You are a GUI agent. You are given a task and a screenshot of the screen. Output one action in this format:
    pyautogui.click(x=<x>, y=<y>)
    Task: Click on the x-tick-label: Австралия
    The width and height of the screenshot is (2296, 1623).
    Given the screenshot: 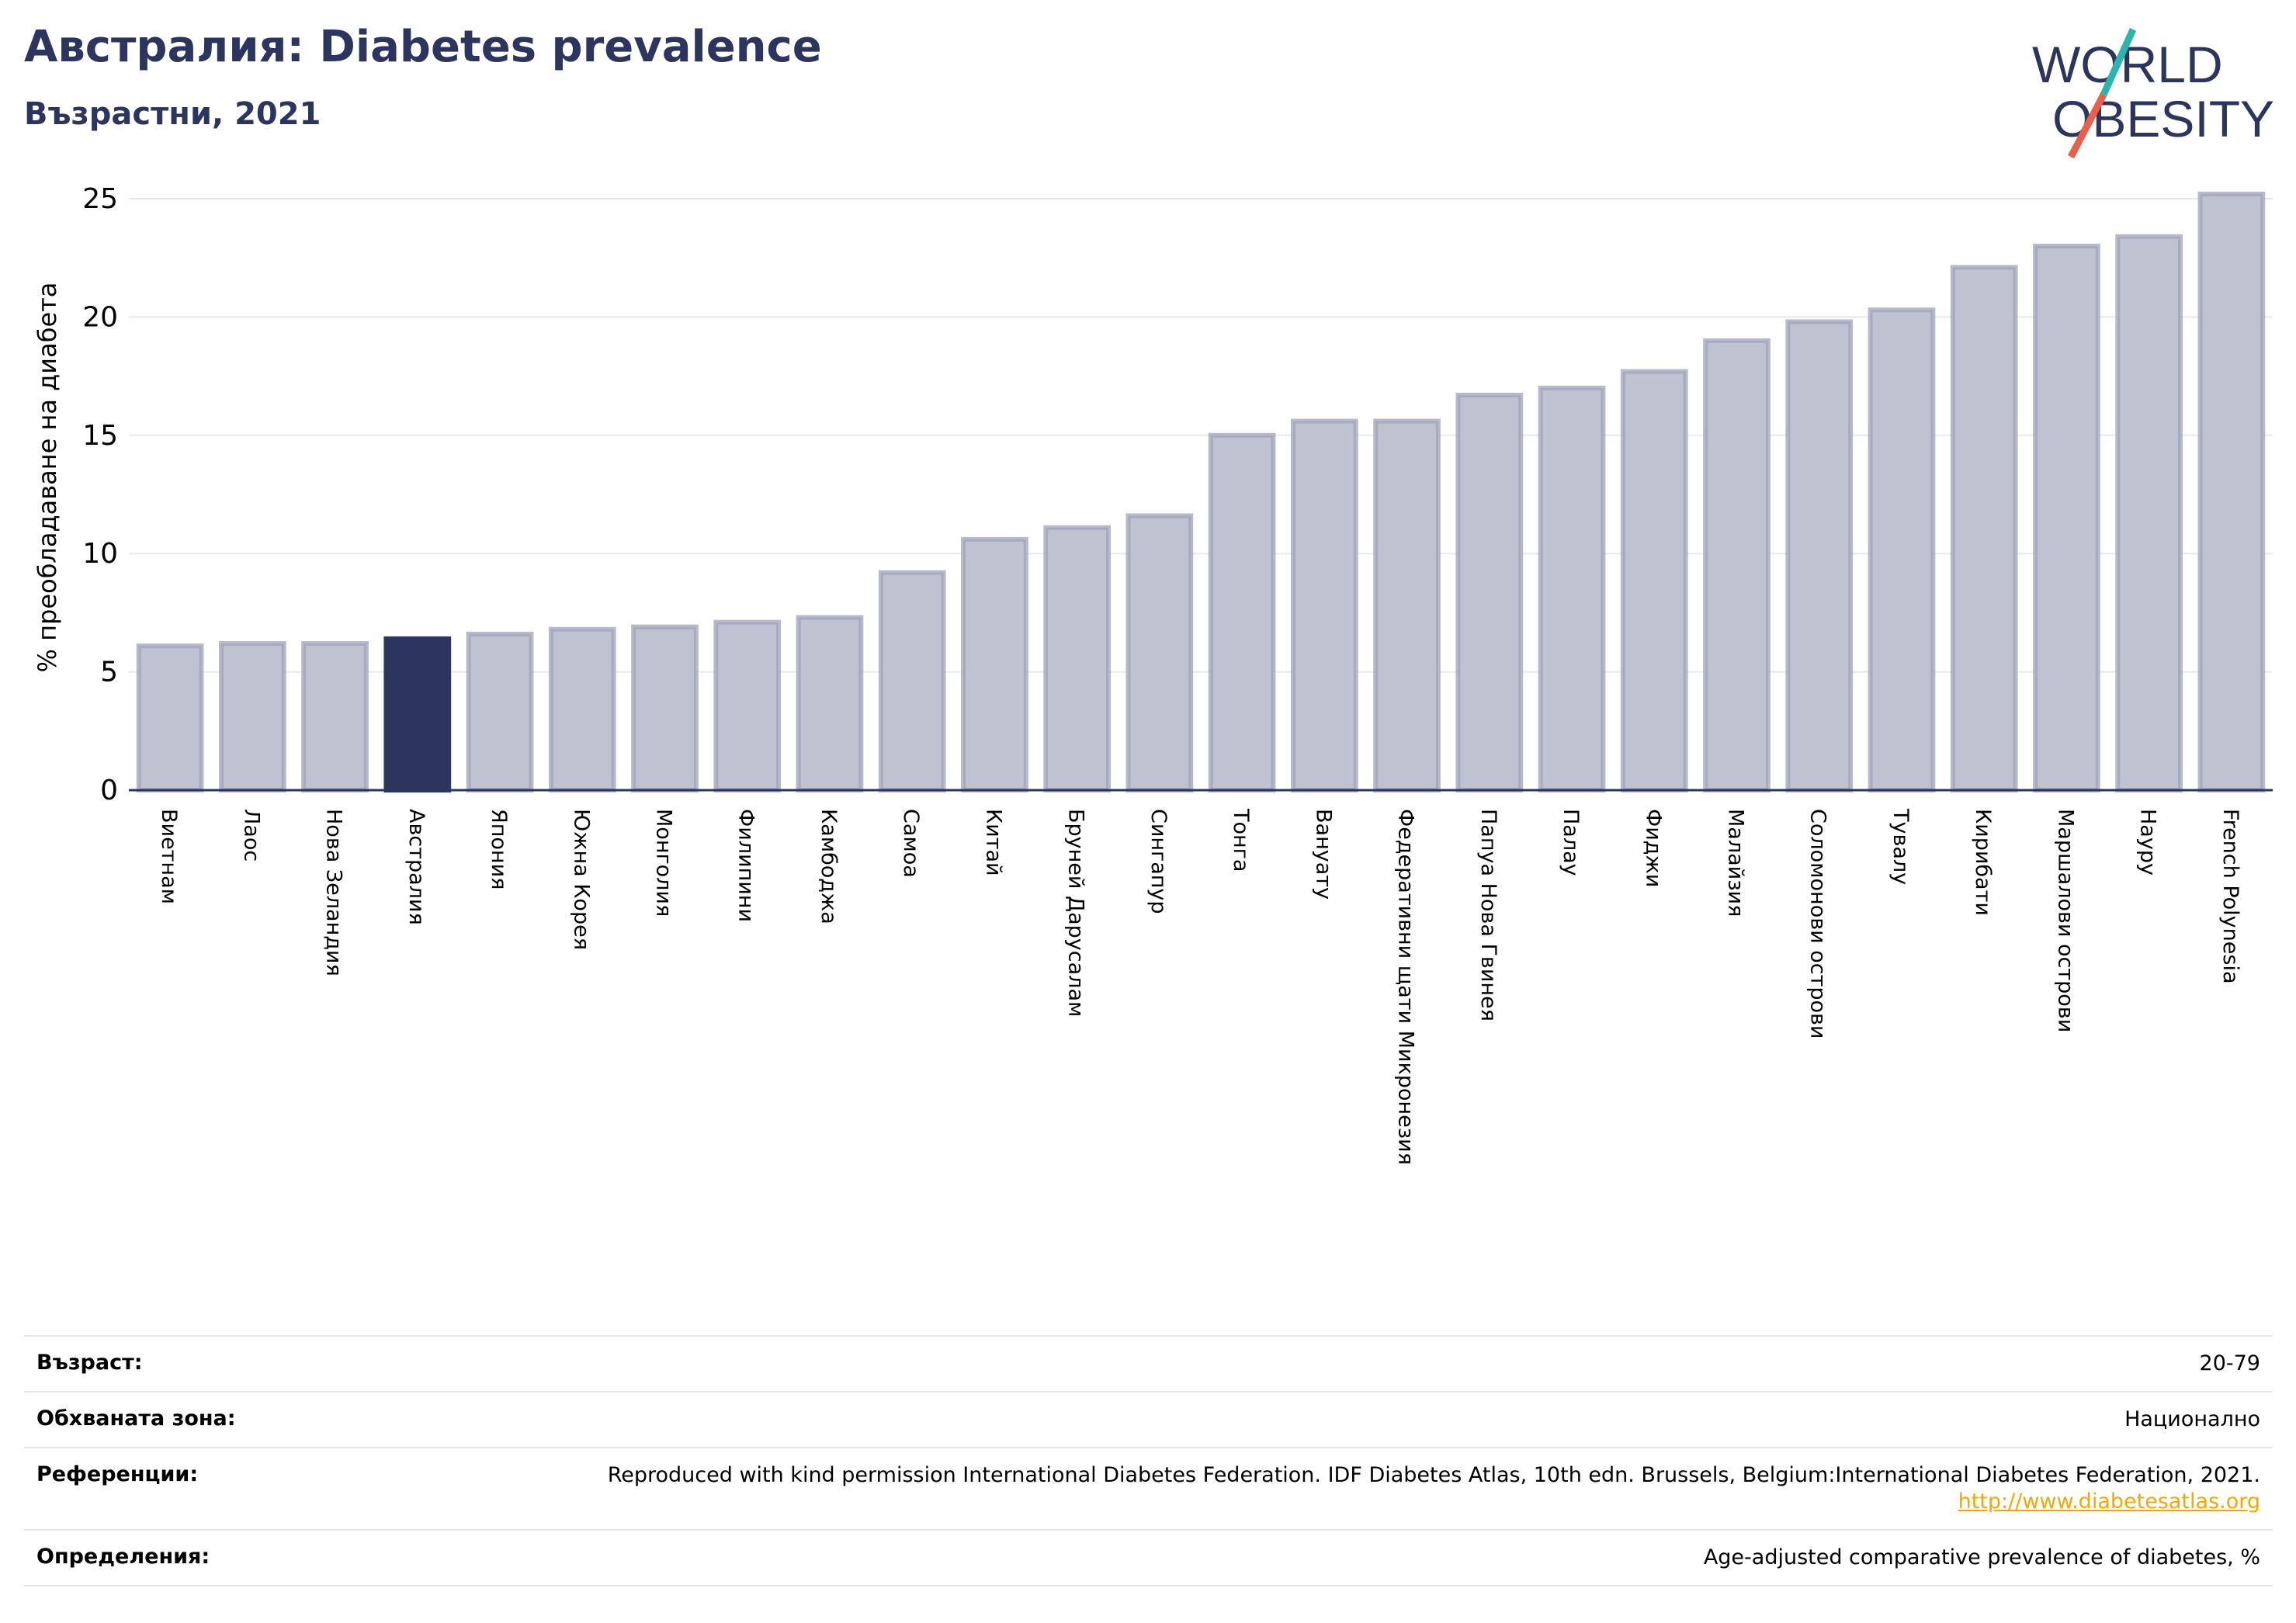 What is the action you would take?
    pyautogui.click(x=416, y=867)
    